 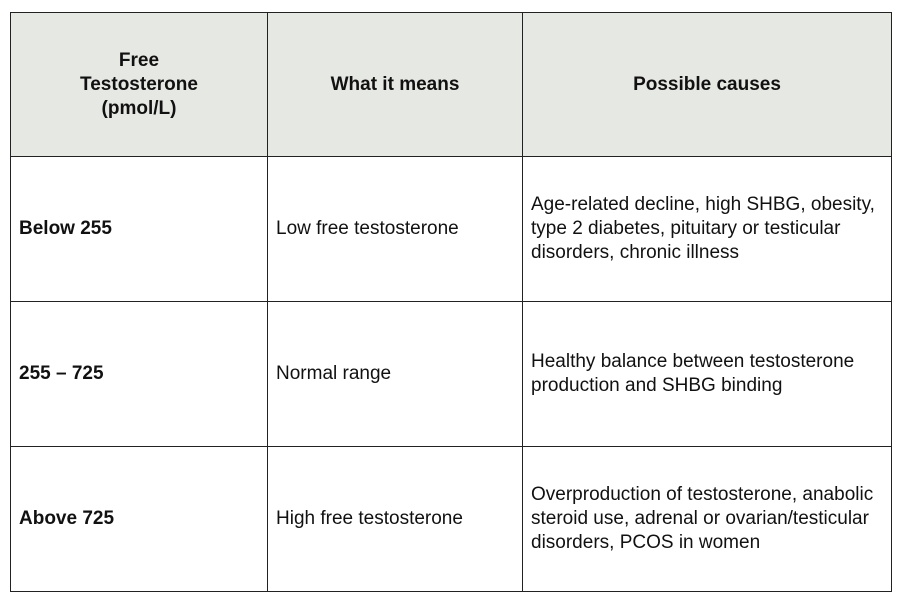 What do you see at coordinates (707, 84) in the screenshot?
I see `header-cell: Possible causes` at bounding box center [707, 84].